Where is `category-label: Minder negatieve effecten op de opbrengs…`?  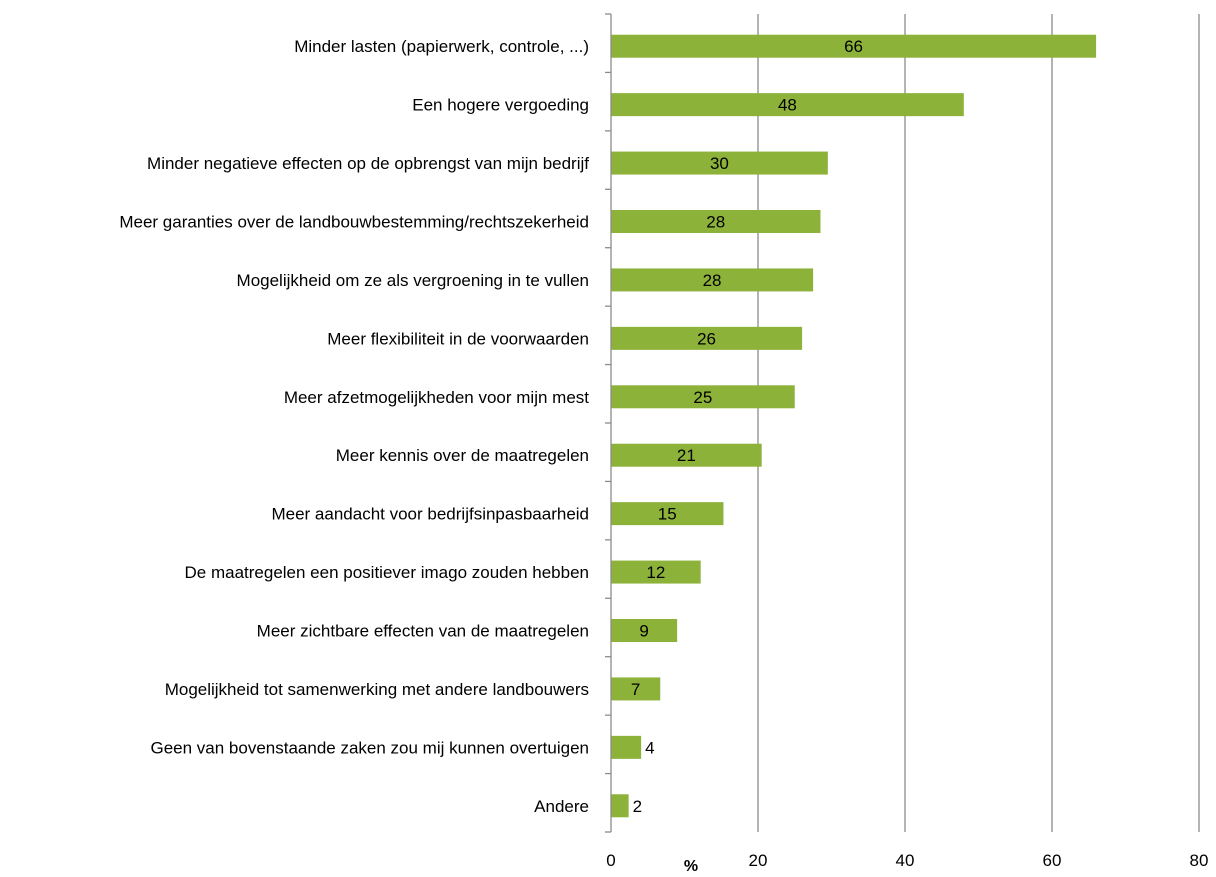
category-label: Minder negatieve effecten op de opbrengs… is located at coordinates (368, 163).